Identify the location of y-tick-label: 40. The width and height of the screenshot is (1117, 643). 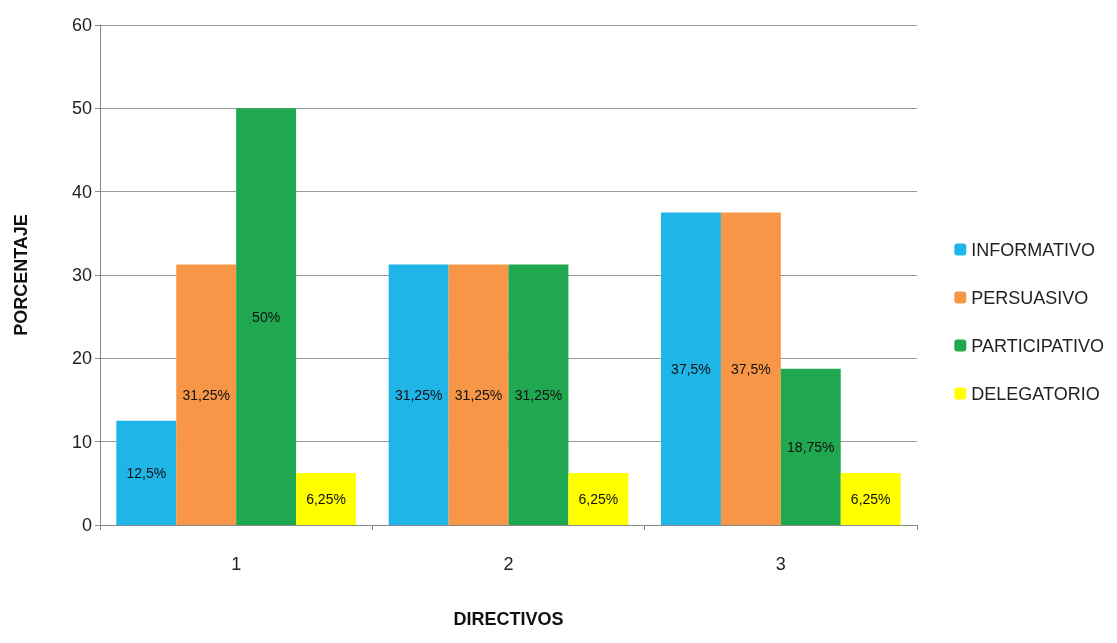
(81, 191).